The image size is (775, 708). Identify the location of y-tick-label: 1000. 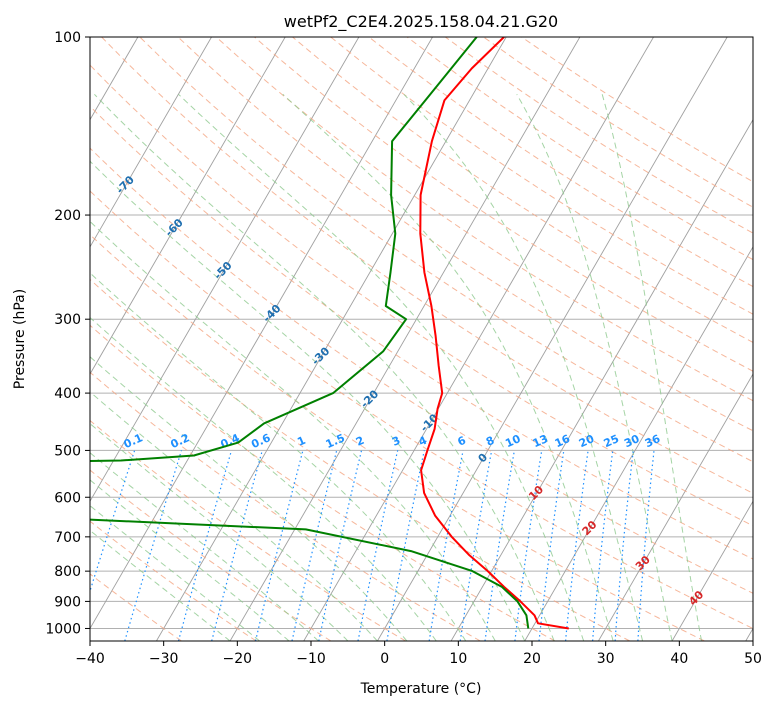
(63, 629).